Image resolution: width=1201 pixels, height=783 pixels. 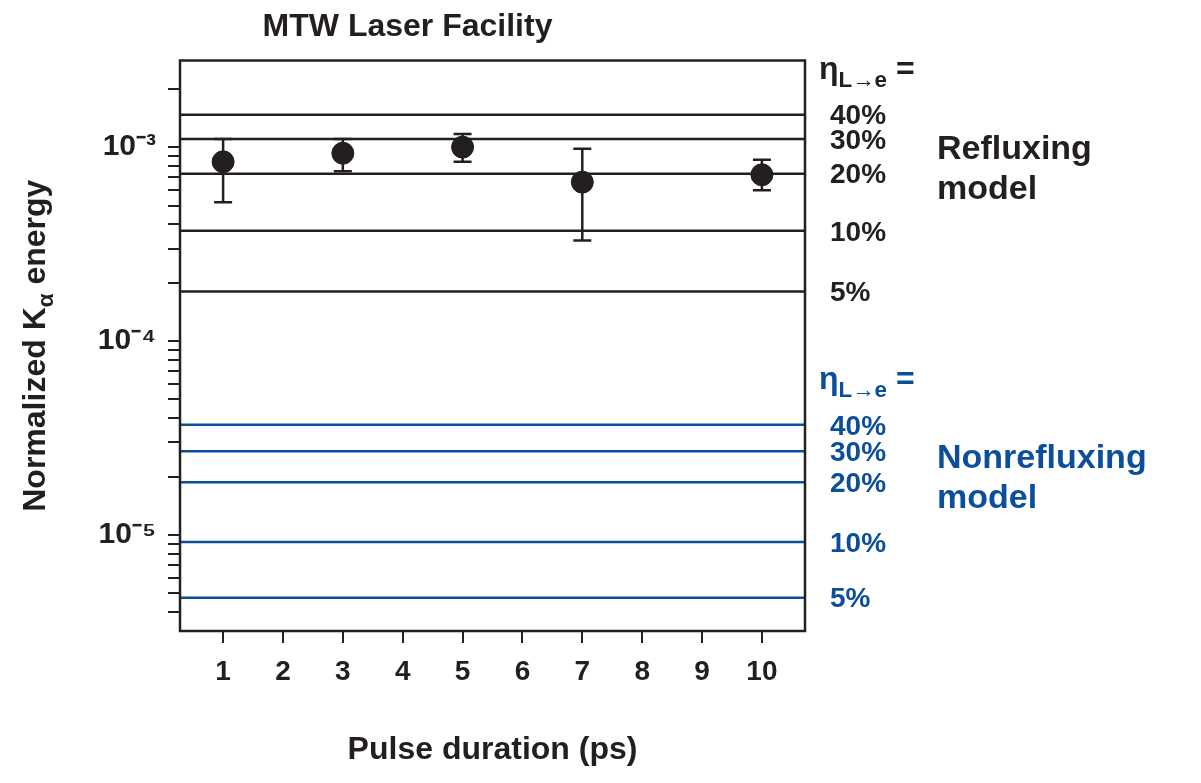 What do you see at coordinates (129, 145) in the screenshot?
I see `y-tick-label: 10⁻³` at bounding box center [129, 145].